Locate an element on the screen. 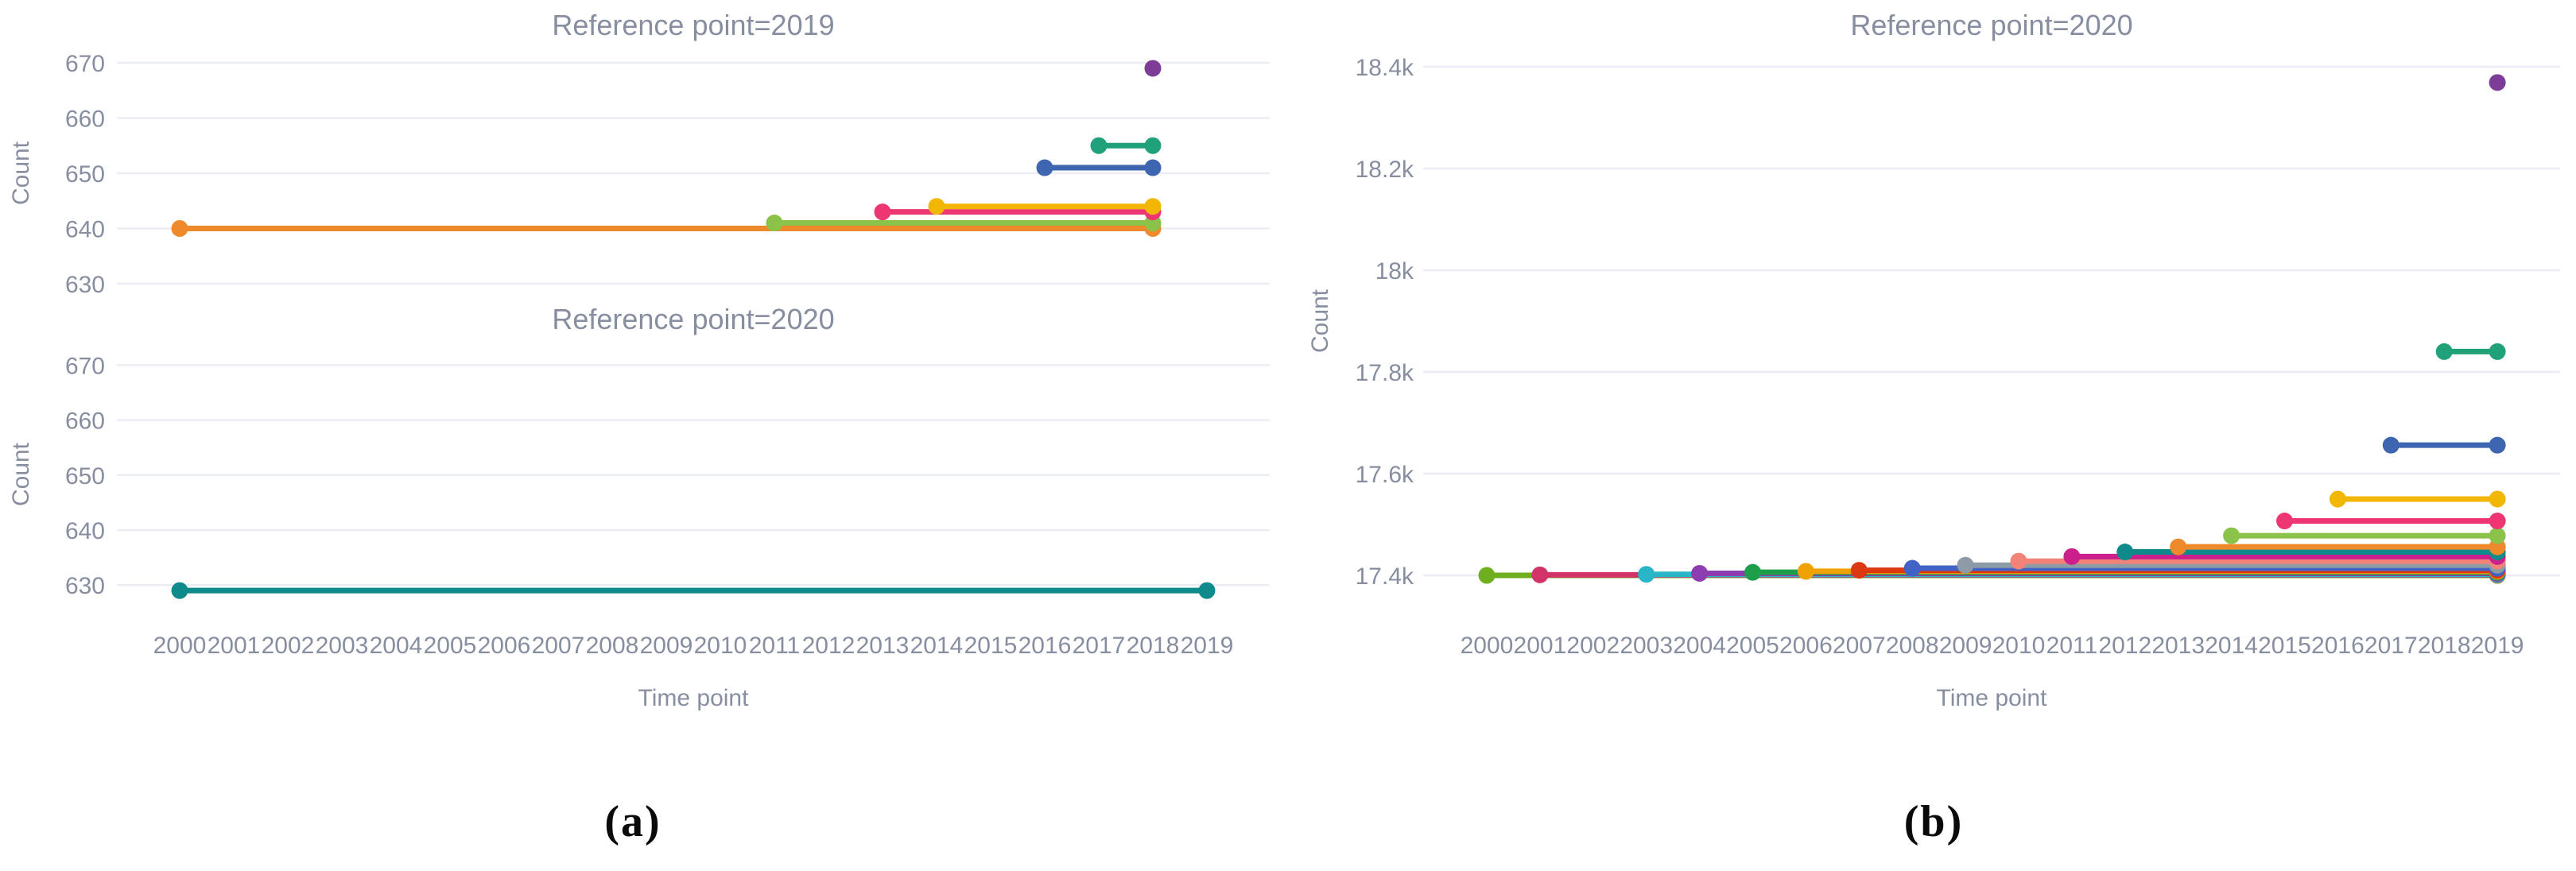 This screenshot has width=2576, height=871. panel-title: Reference point=2019 is located at coordinates (693, 25).